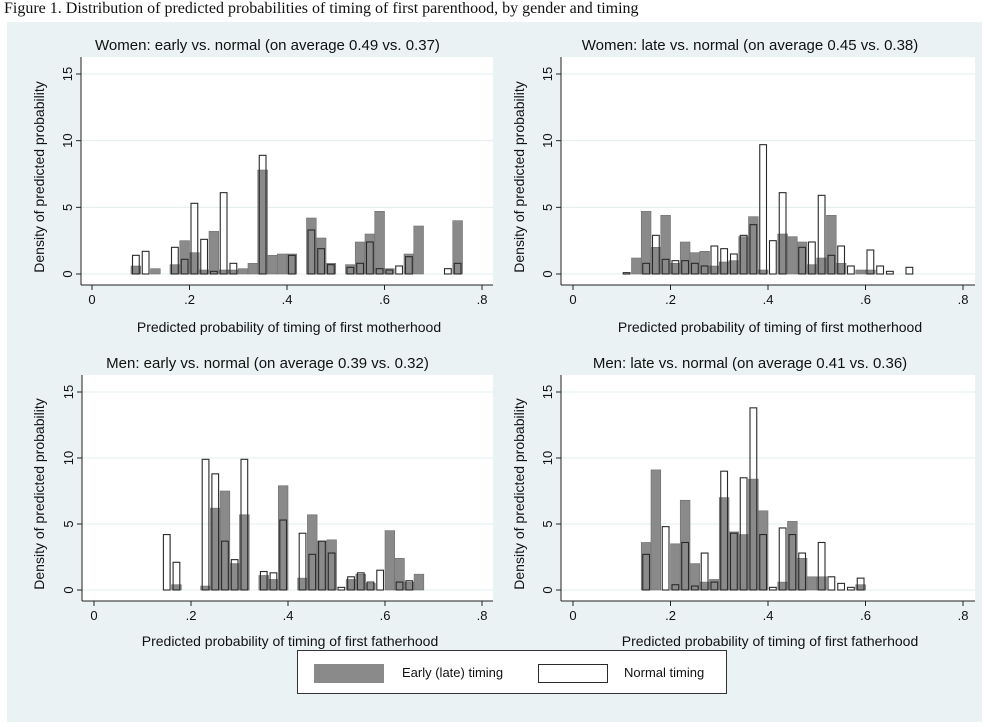 This screenshot has width=989, height=727. Describe the element at coordinates (349, 673) in the screenshot. I see `legend-swatch-early` at that location.